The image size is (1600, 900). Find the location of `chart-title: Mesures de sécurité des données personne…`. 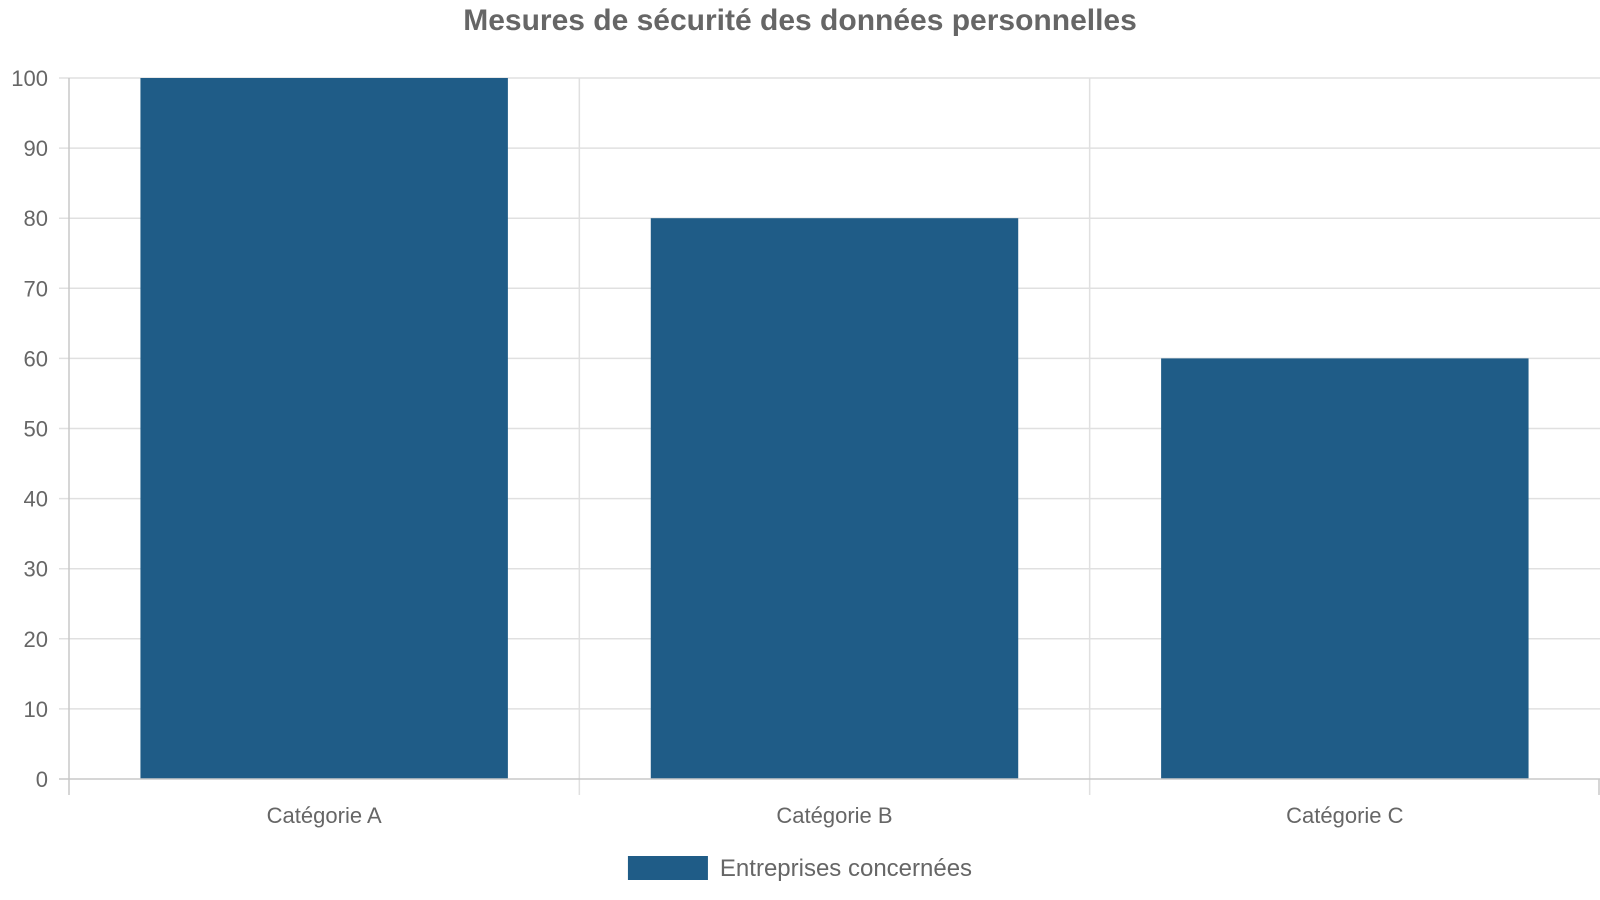

chart-title: Mesures de sécurité des données personne… is located at coordinates (800, 20).